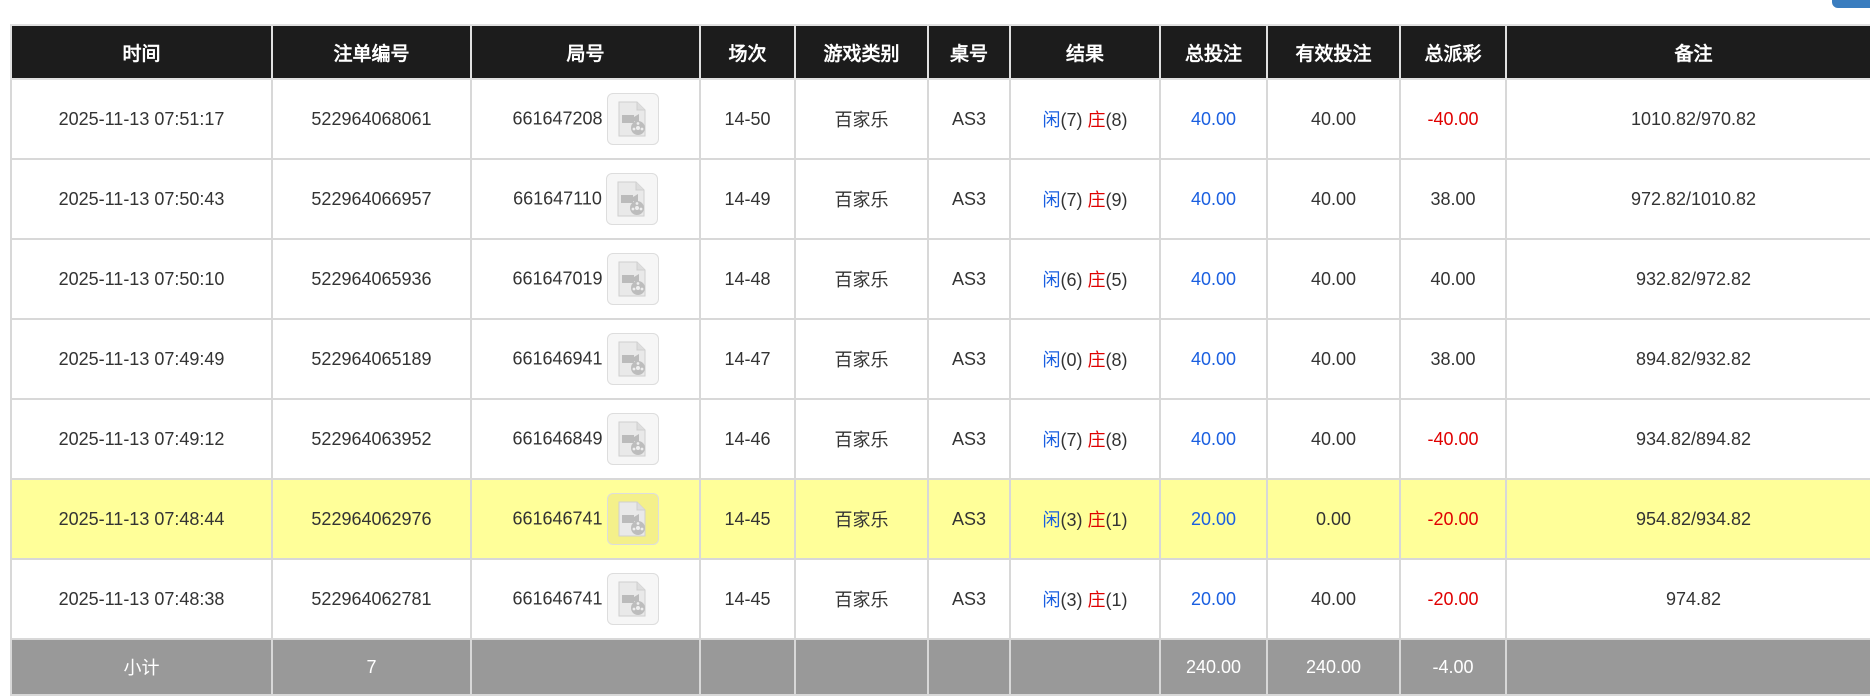 This screenshot has width=1870, height=696. Describe the element at coordinates (1453, 667) in the screenshot. I see `subtotal-payout: -4.00` at that location.